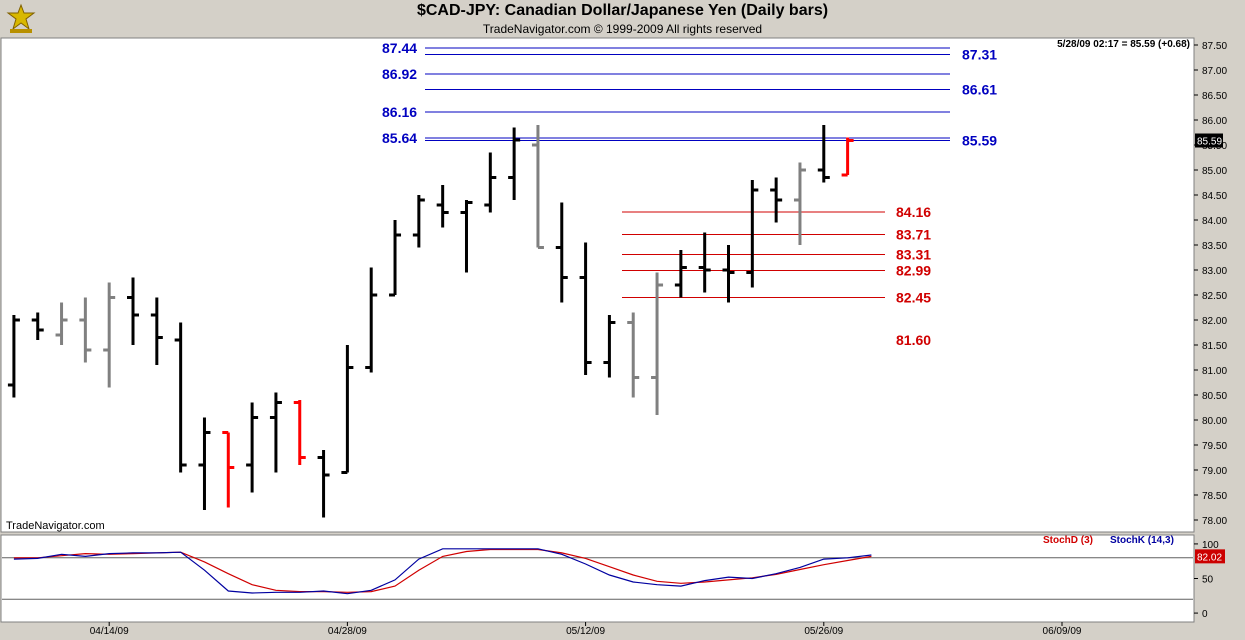 This screenshot has height=640, width=1245. What do you see at coordinates (823, 631) in the screenshot?
I see `date-tick-label: 05/26/09` at bounding box center [823, 631].